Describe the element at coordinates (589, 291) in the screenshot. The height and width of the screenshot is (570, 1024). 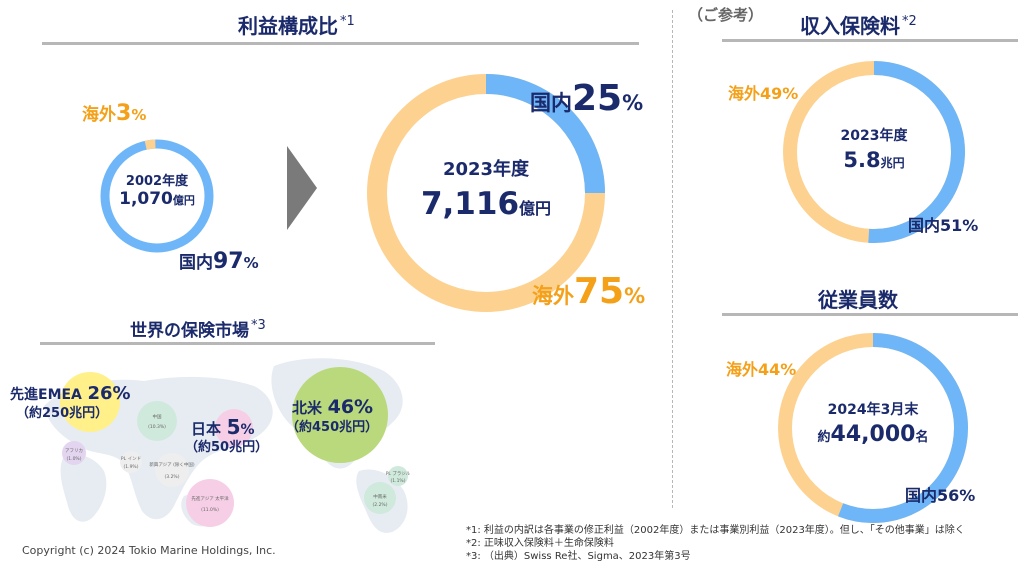
I see `label-2023-overseas: 海外75%` at that location.